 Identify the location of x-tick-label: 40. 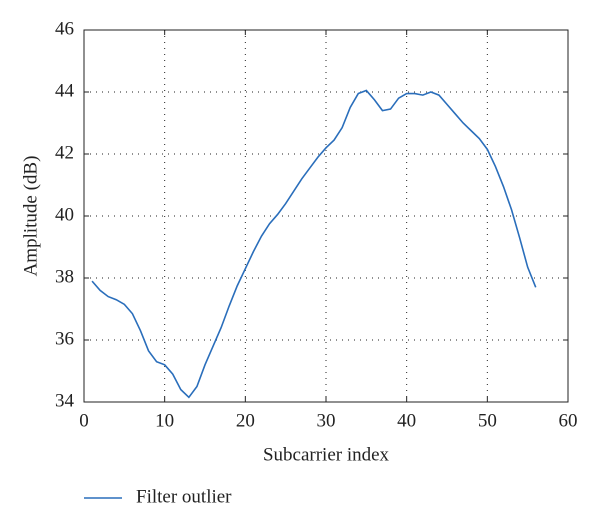
(406, 420).